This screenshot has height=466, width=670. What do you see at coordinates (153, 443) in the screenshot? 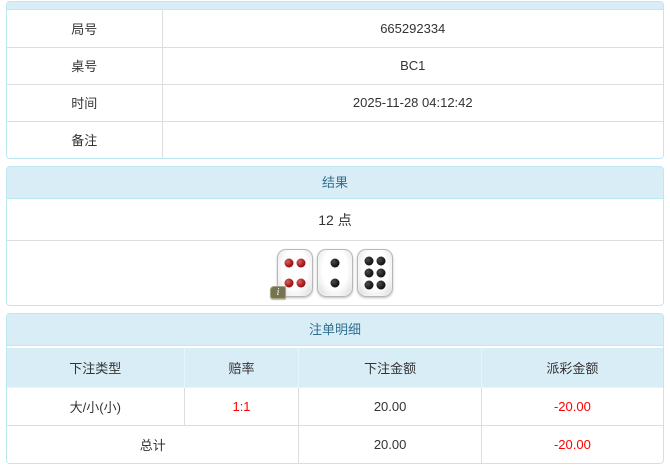
I see `total-label-cell: 总计` at bounding box center [153, 443].